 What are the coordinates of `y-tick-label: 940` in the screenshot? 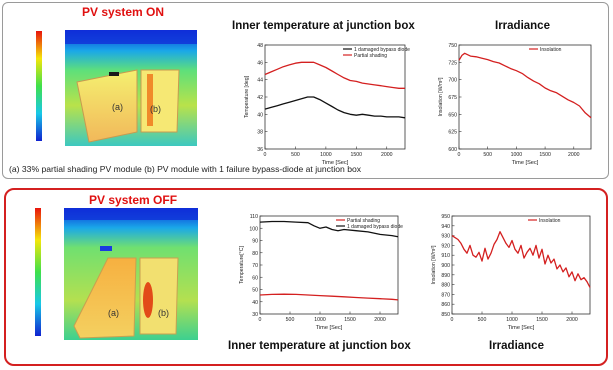 It's located at (445, 227).